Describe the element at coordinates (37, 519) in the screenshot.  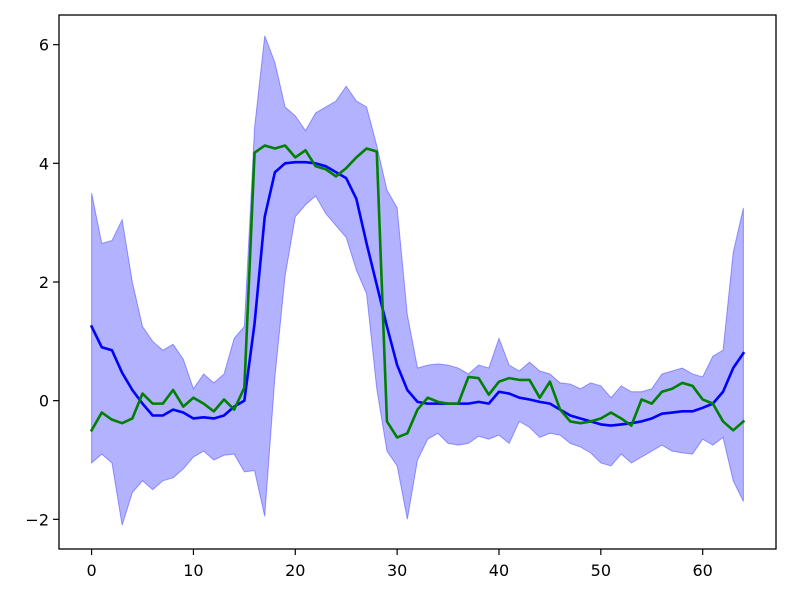
I see `y-tick-label: −2` at that location.